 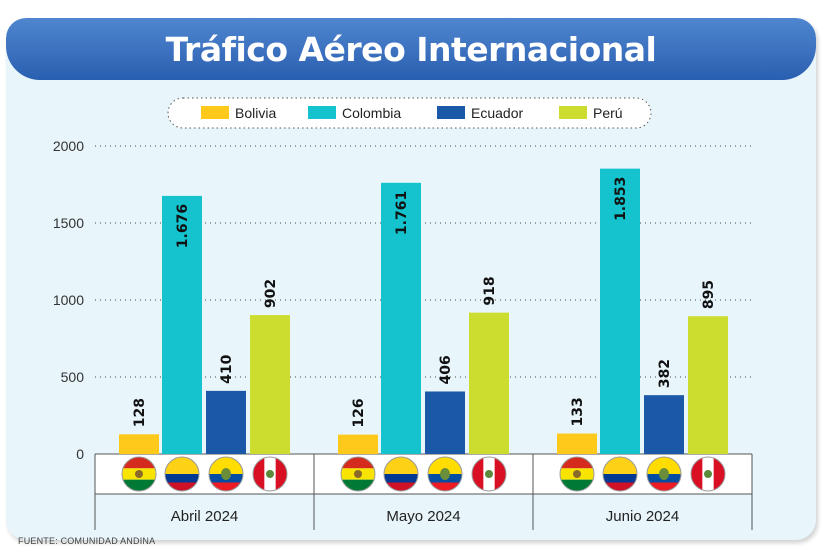 I want to click on title-bar: Tráfico Aéreo Internacional, so click(x=411, y=49).